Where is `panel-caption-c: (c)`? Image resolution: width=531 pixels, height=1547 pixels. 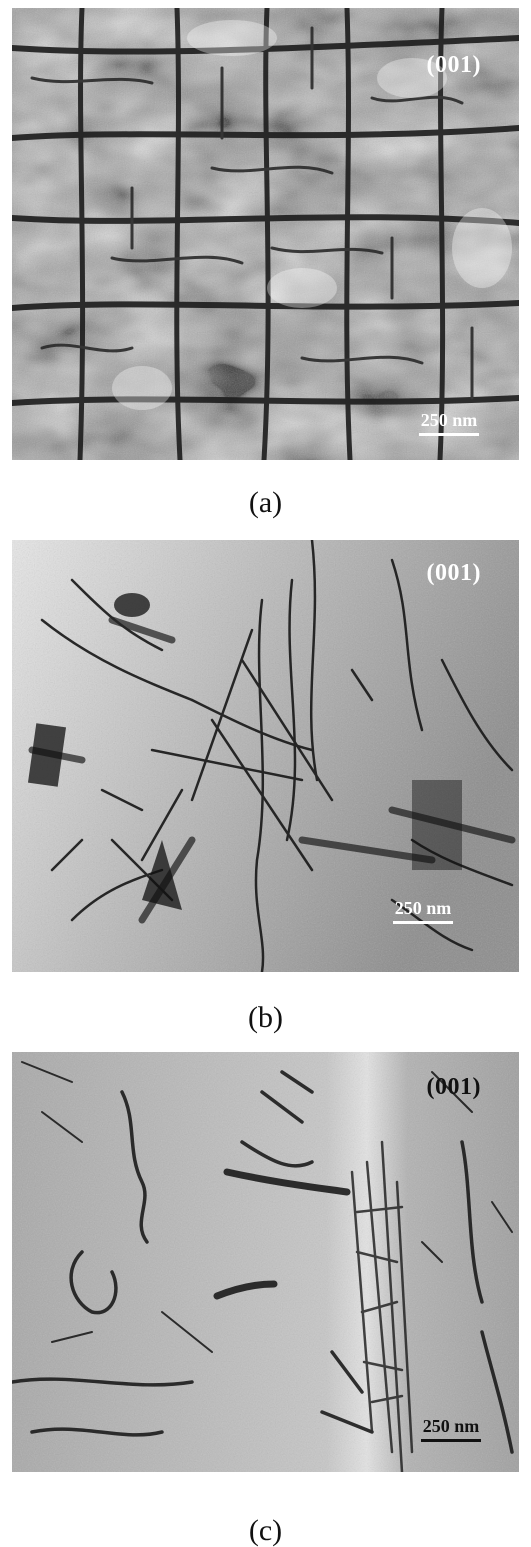 panel-caption-c: (c) is located at coordinates (265, 1530).